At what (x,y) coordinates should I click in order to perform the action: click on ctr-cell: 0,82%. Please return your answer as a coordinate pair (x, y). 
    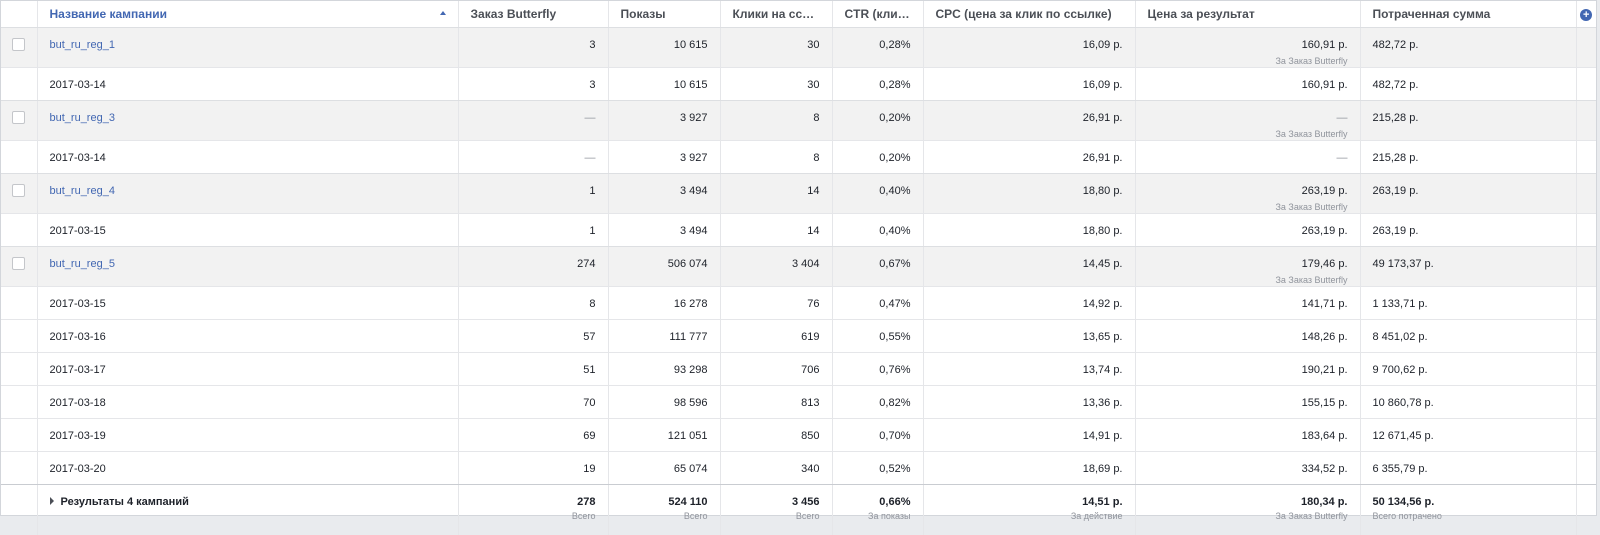
    Looking at the image, I should click on (877, 402).